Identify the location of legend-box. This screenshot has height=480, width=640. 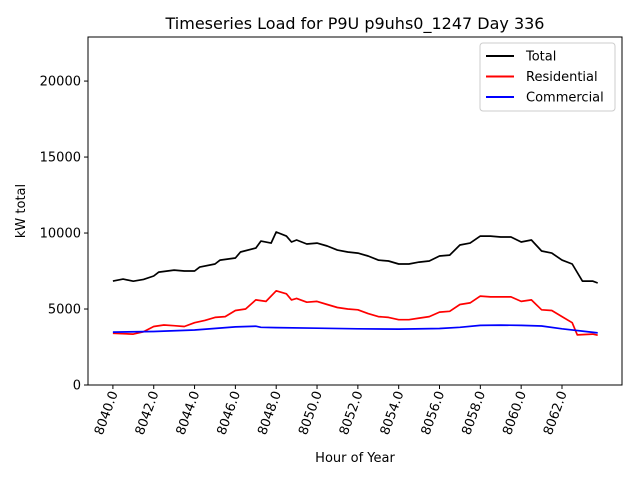
(547, 77).